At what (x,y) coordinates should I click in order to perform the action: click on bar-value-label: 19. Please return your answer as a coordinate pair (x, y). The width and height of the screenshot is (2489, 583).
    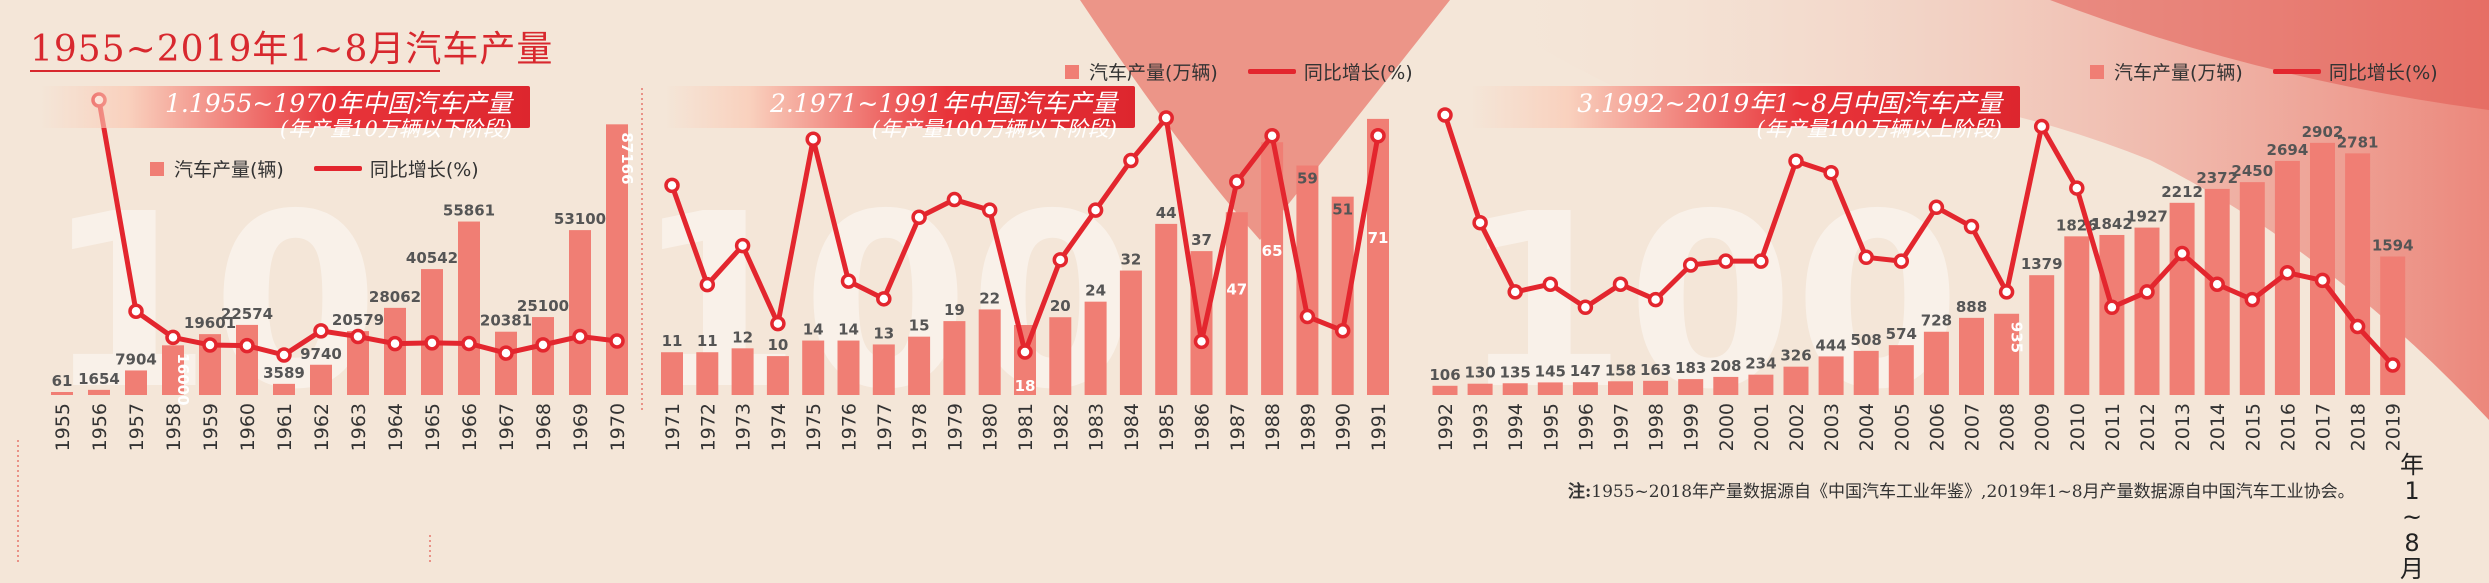
    Looking at the image, I should click on (954, 310).